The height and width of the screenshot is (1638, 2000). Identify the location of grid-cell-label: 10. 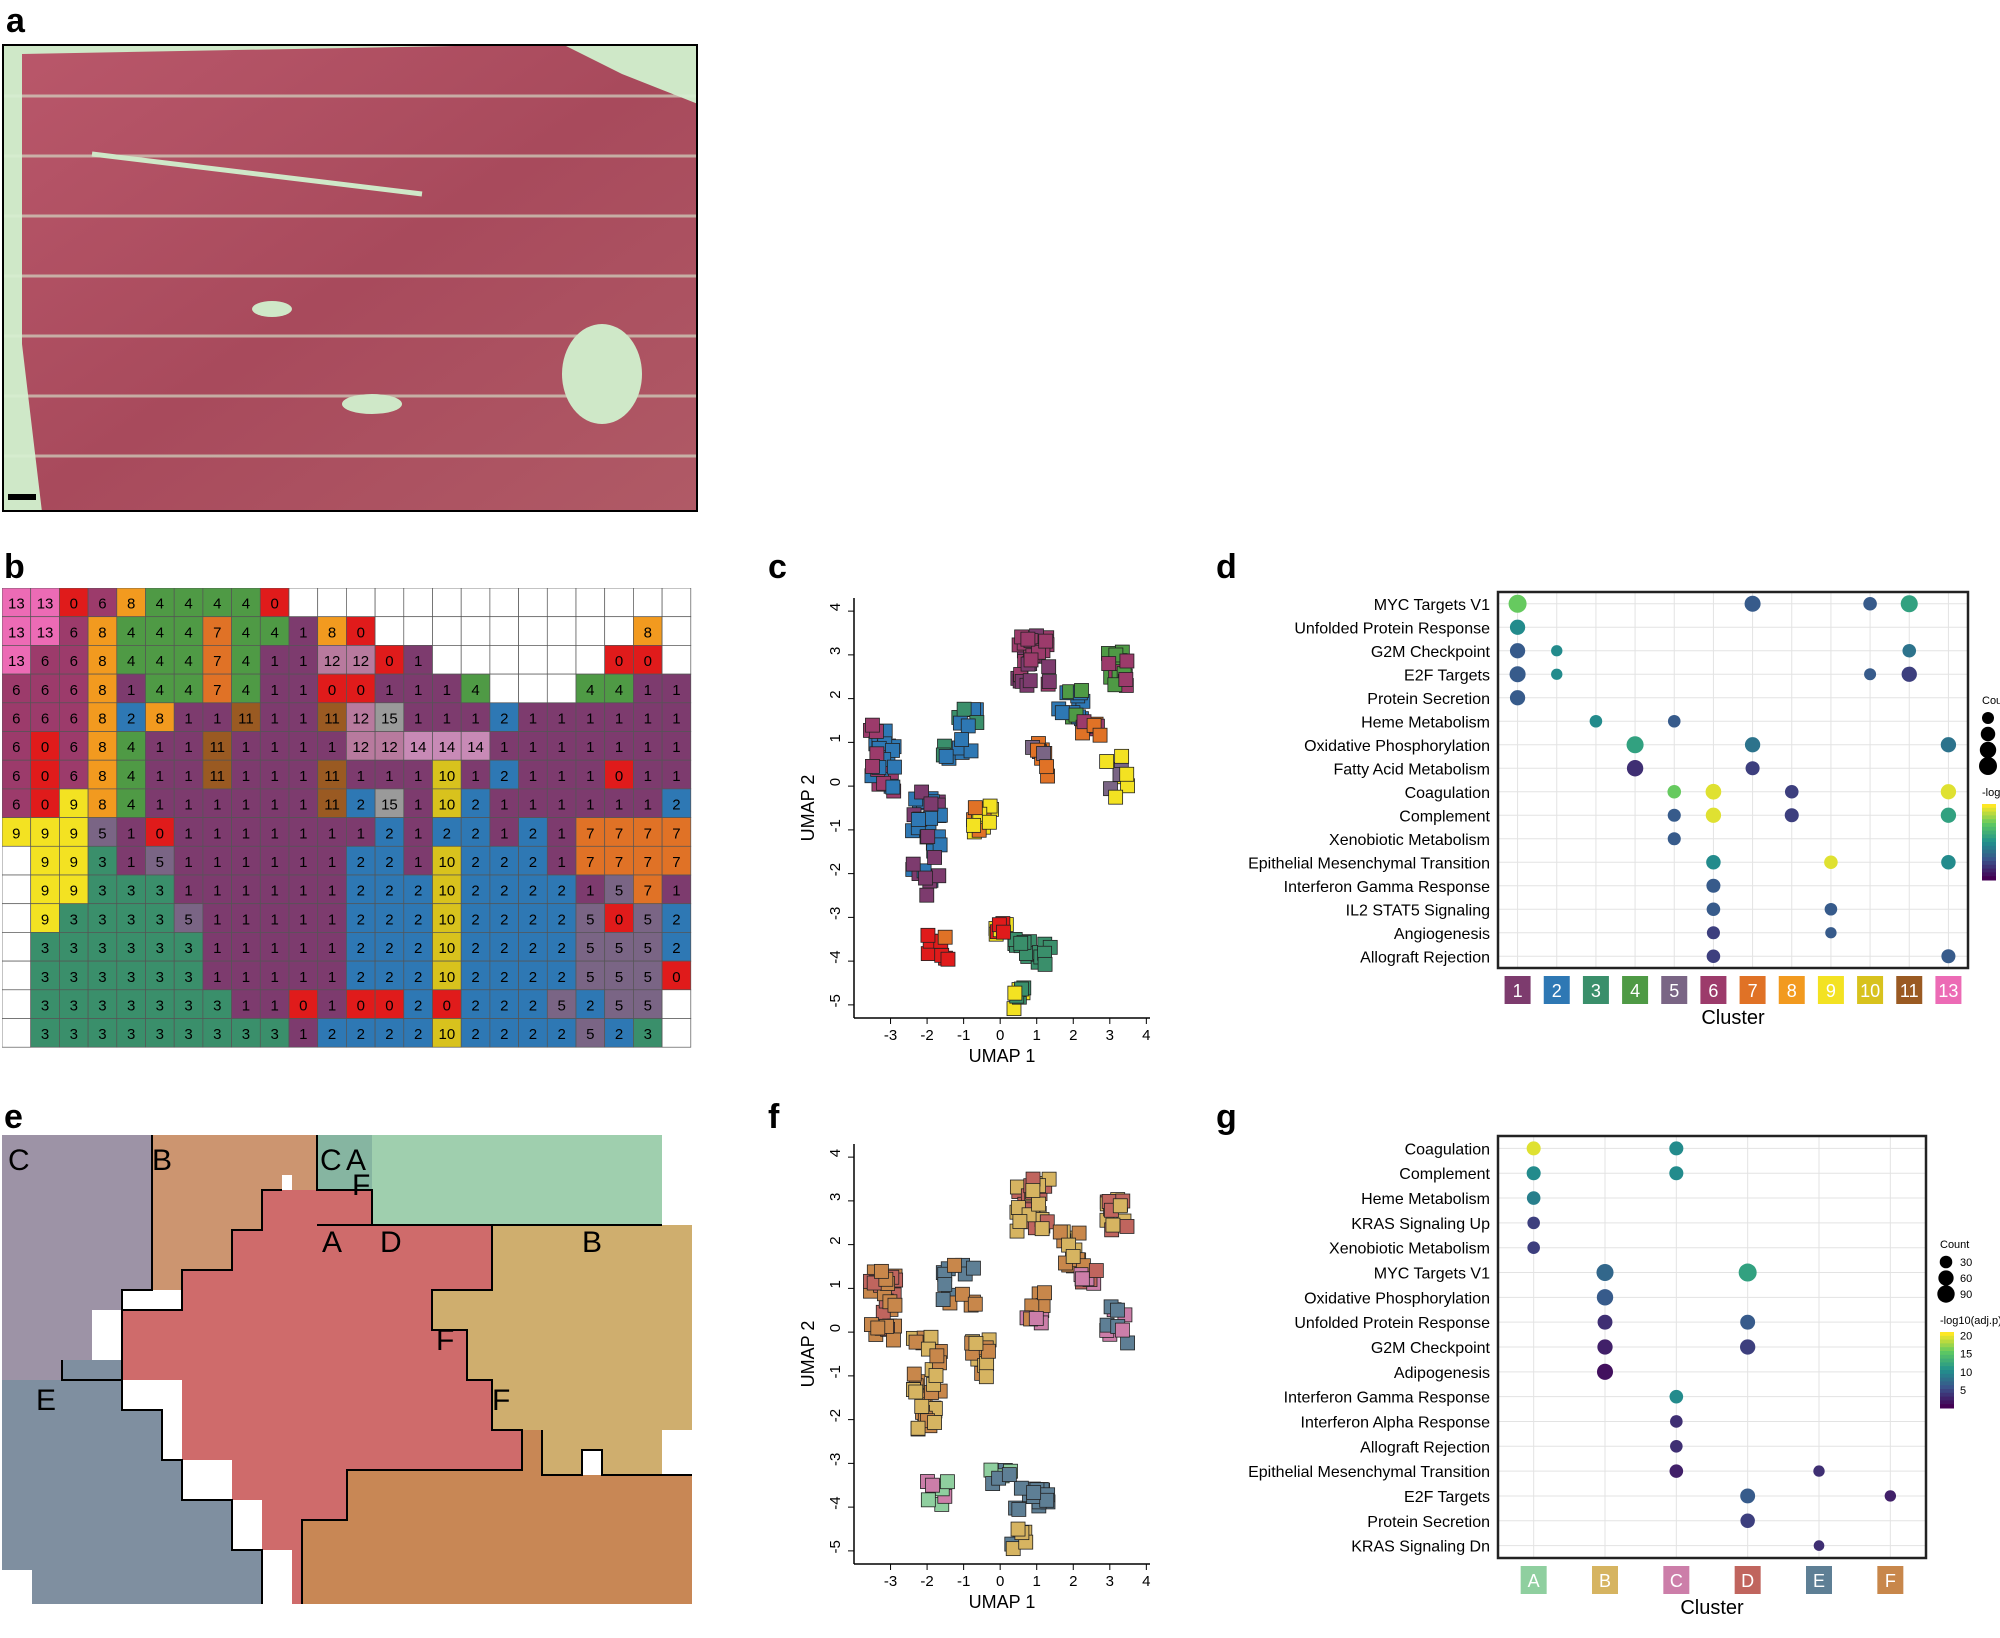
(447, 1034).